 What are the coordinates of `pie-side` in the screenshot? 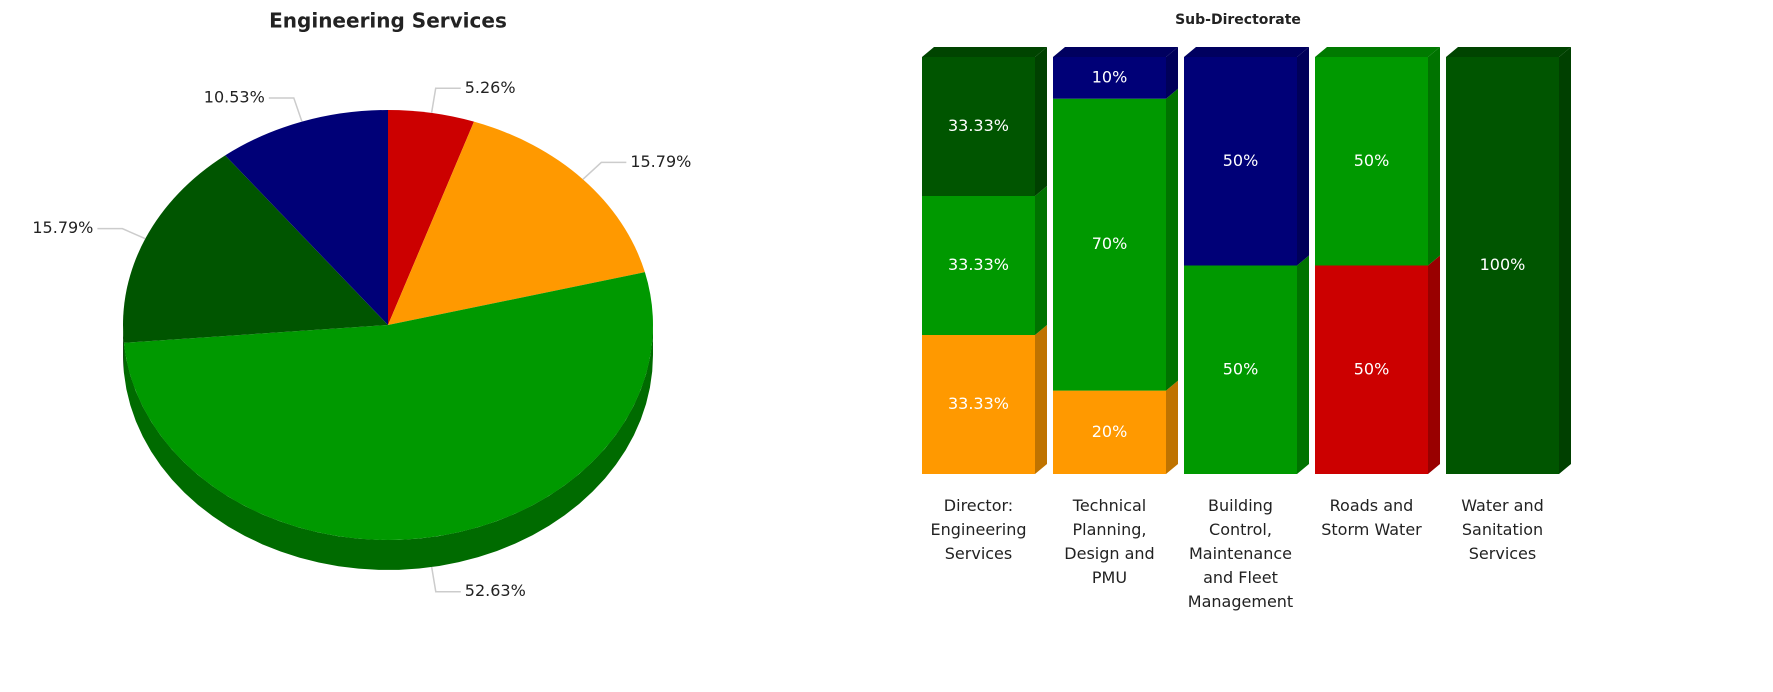 It's located at (123, 349).